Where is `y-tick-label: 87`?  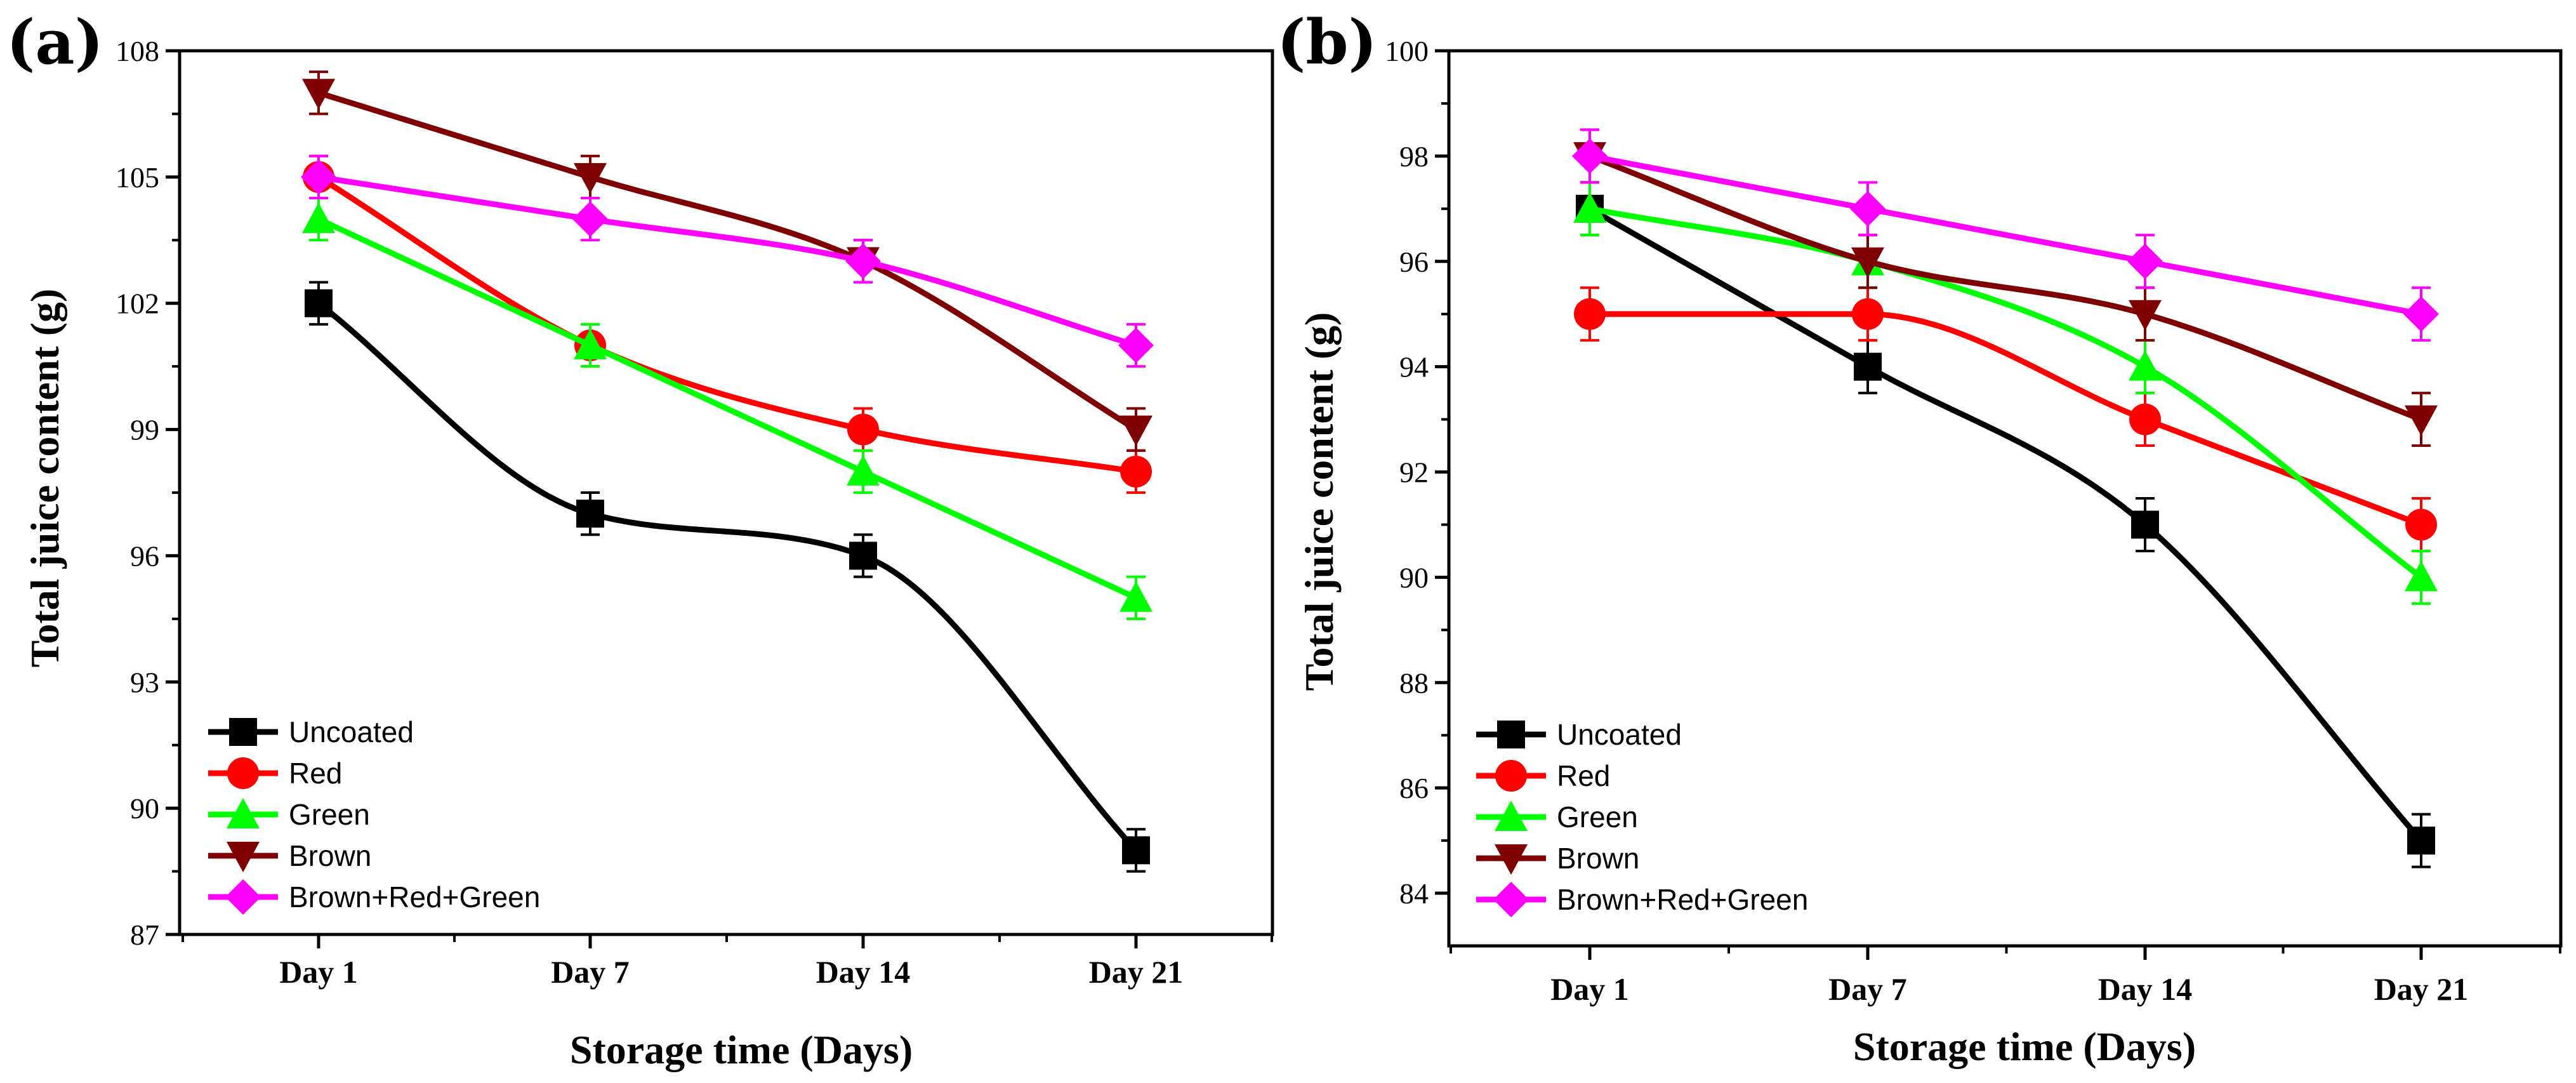
y-tick-label: 87 is located at coordinates (144, 935).